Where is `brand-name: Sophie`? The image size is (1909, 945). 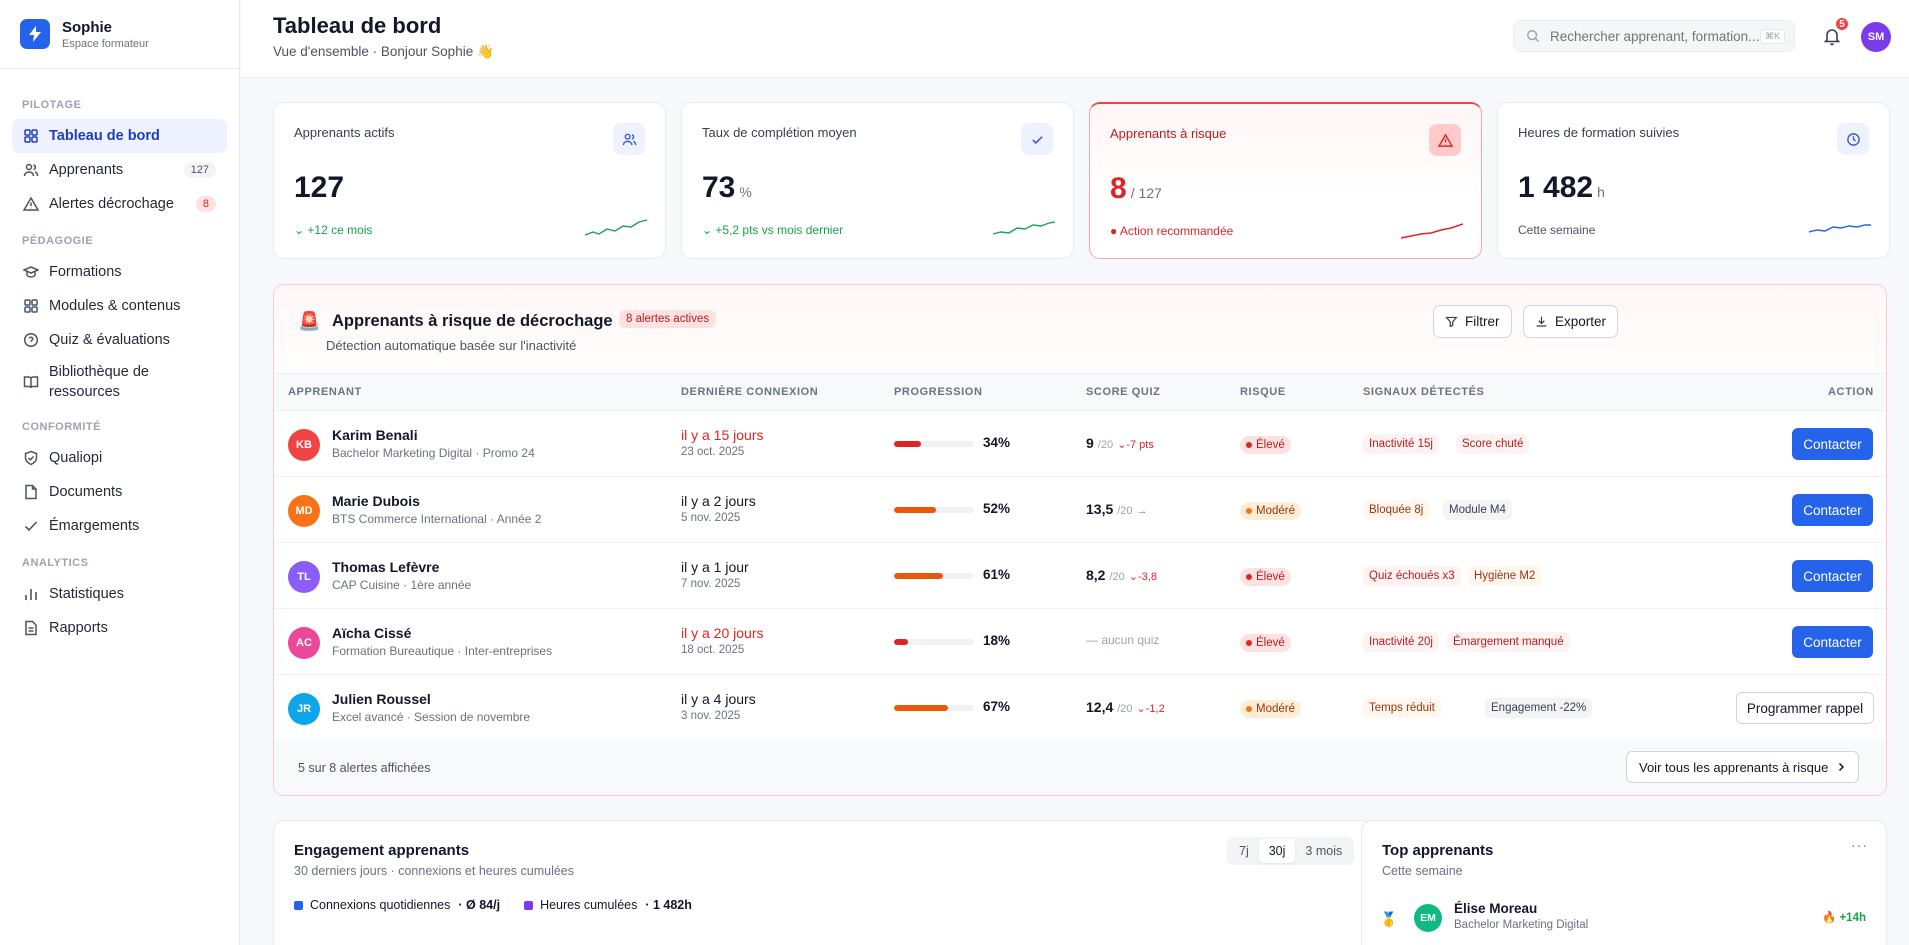
brand-name: Sophie is located at coordinates (87, 27).